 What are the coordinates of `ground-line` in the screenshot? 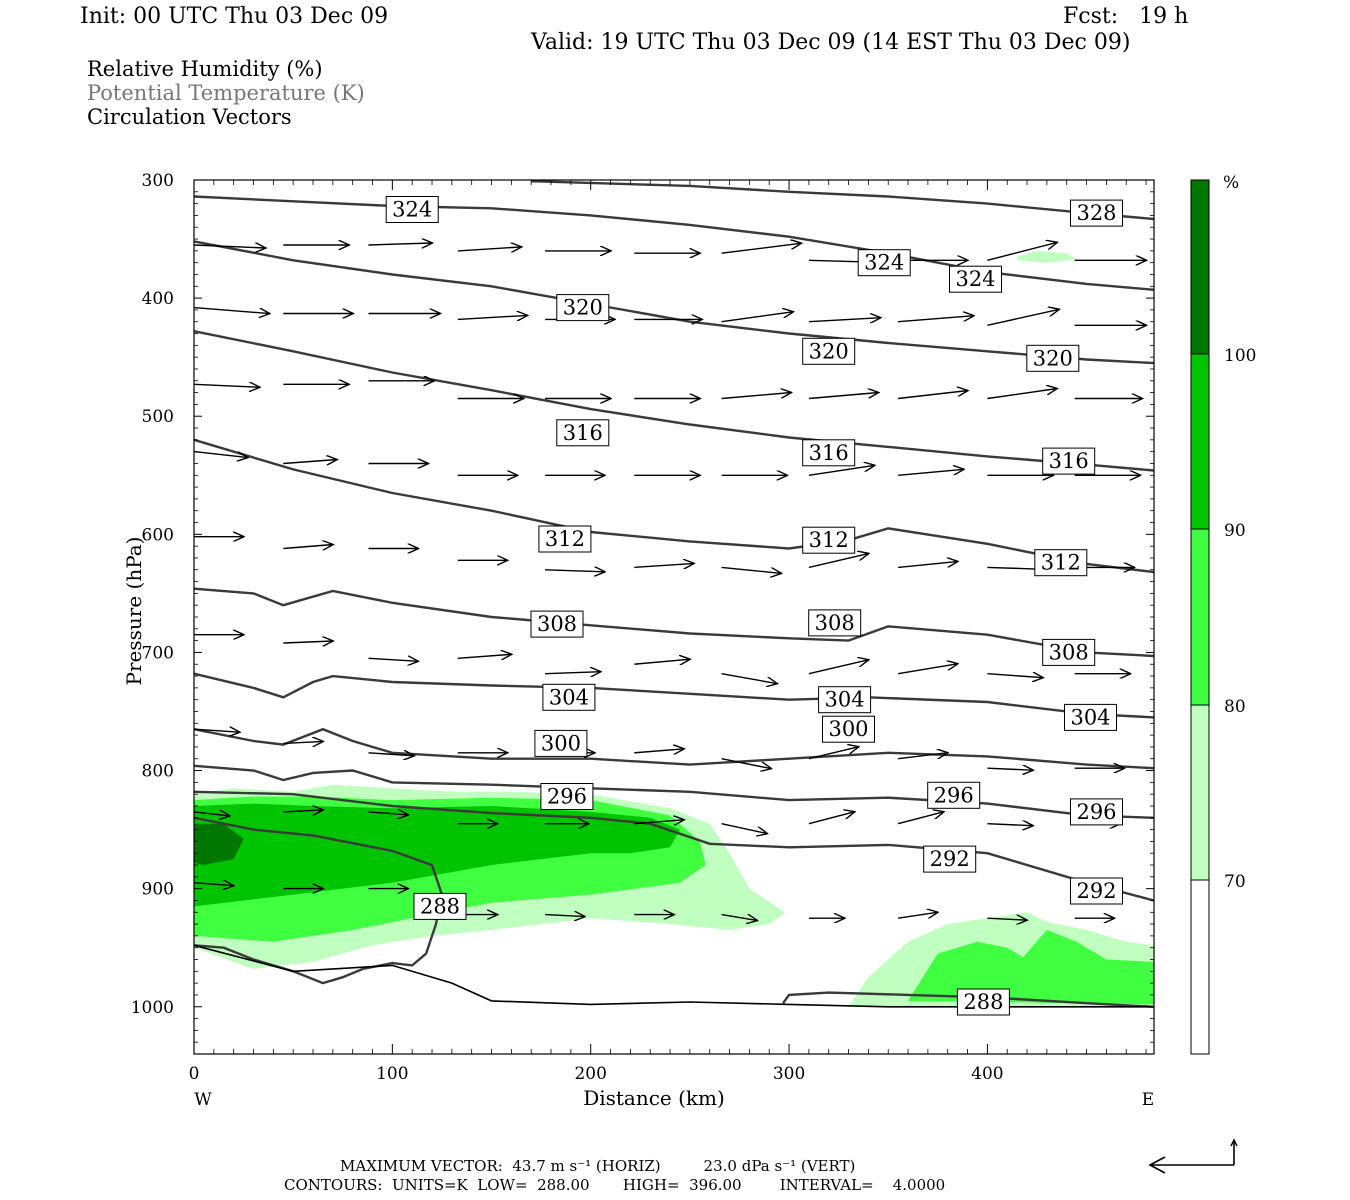 It's located at (673, 976).